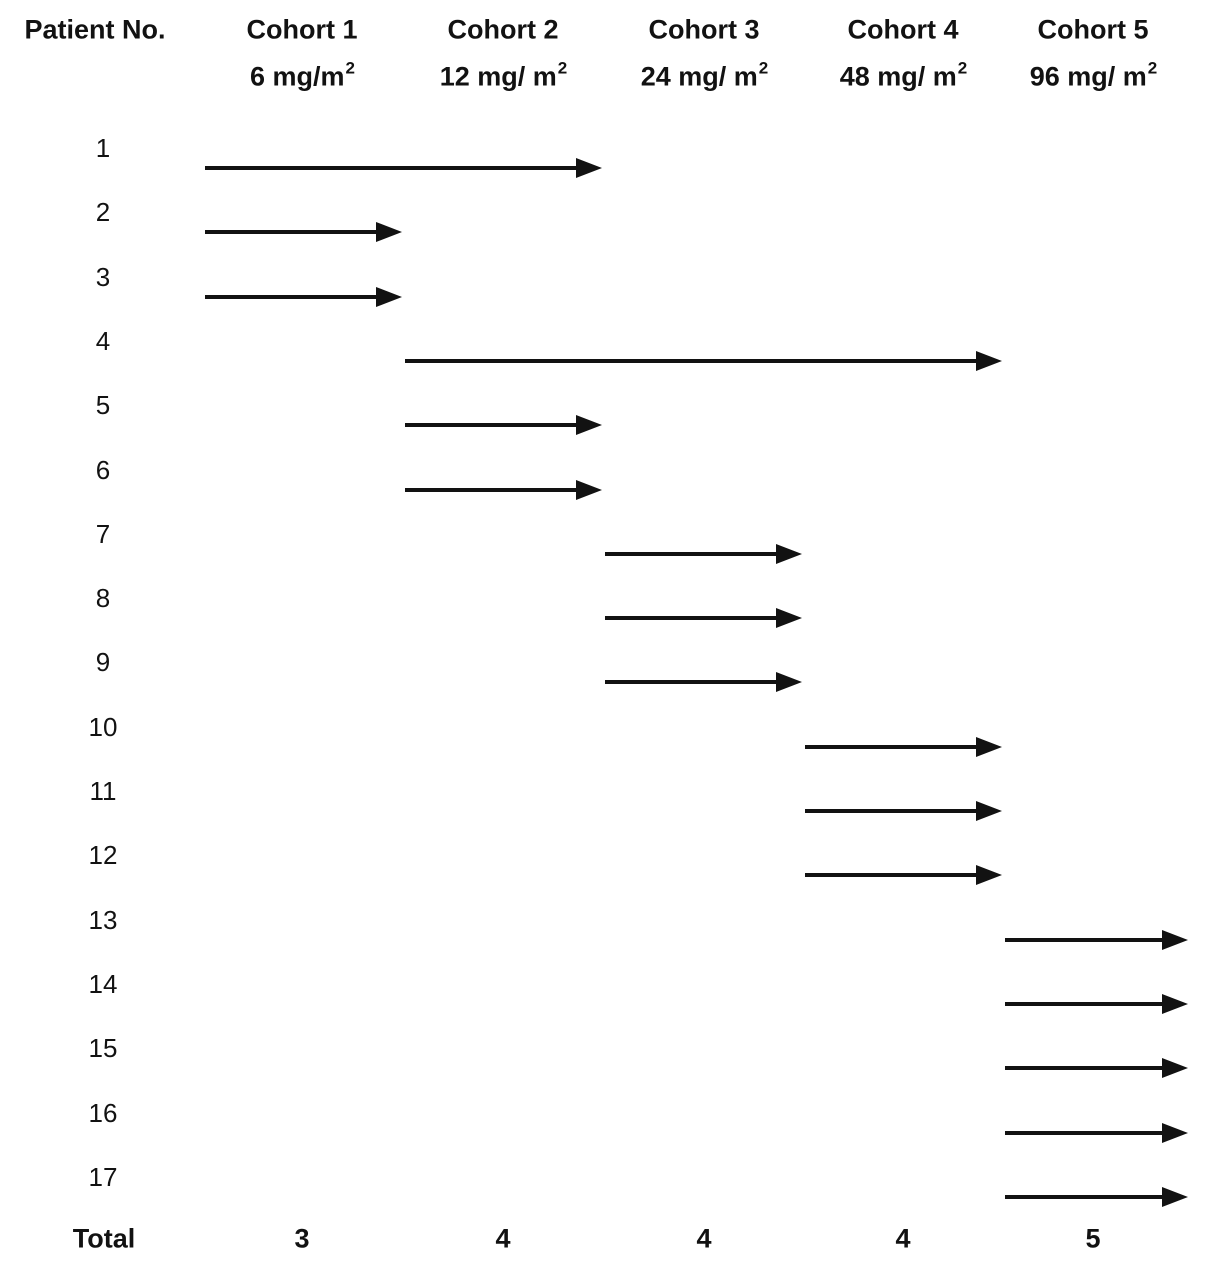 The image size is (1205, 1266). I want to click on cohort-dose: 96 mg/ m2, so click(1093, 75).